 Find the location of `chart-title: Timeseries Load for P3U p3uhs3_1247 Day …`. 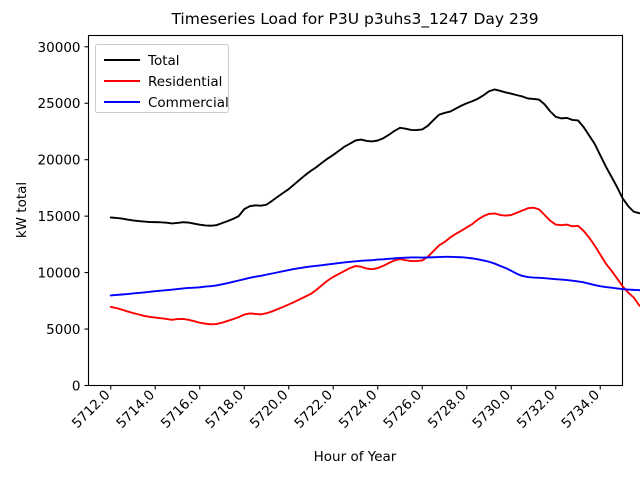

chart-title: Timeseries Load for P3U p3uhs3_1247 Day … is located at coordinates (354, 19).